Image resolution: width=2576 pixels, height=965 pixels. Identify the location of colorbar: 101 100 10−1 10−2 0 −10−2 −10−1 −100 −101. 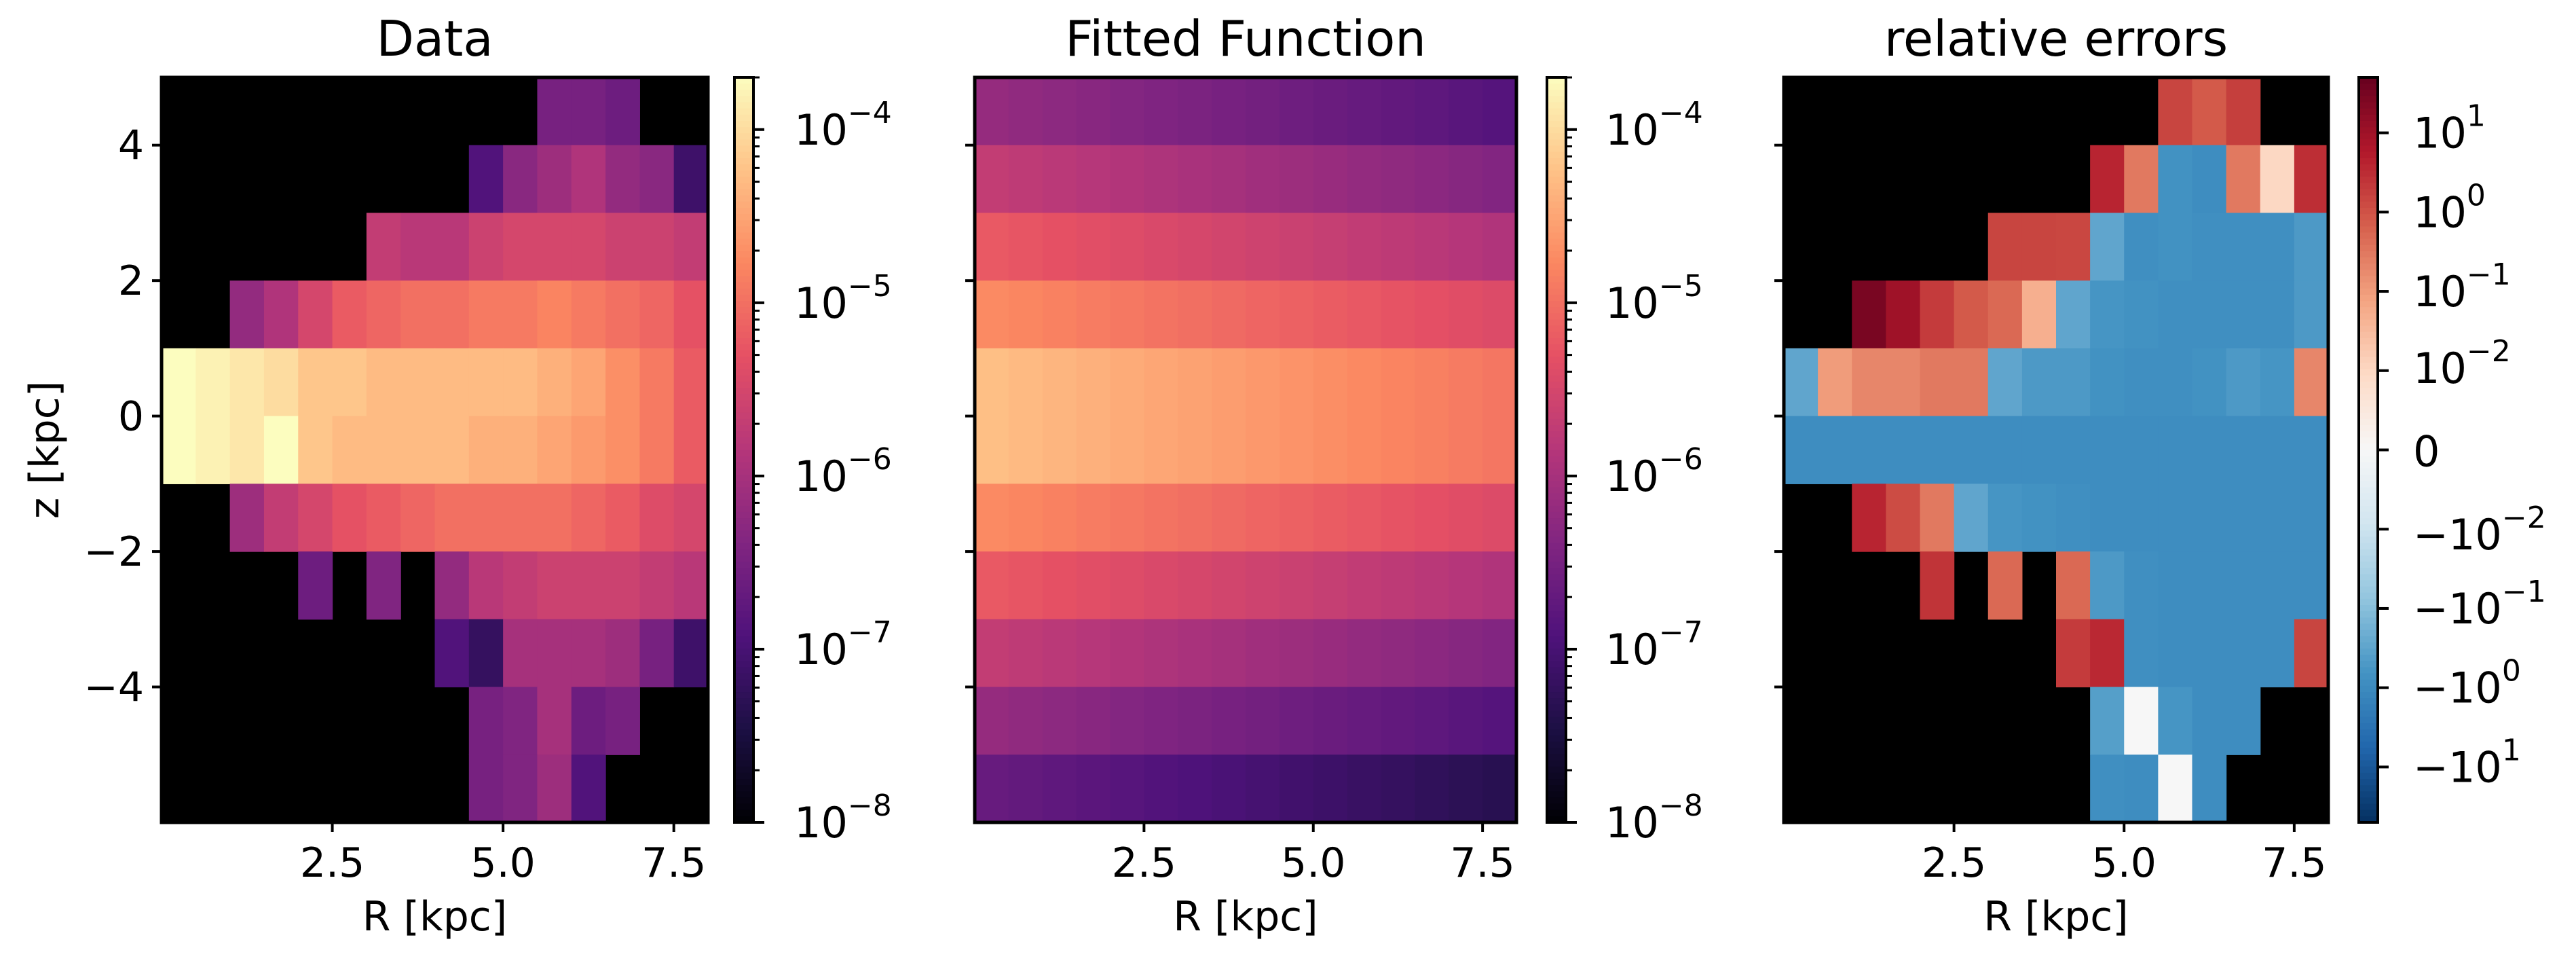
(2452, 450).